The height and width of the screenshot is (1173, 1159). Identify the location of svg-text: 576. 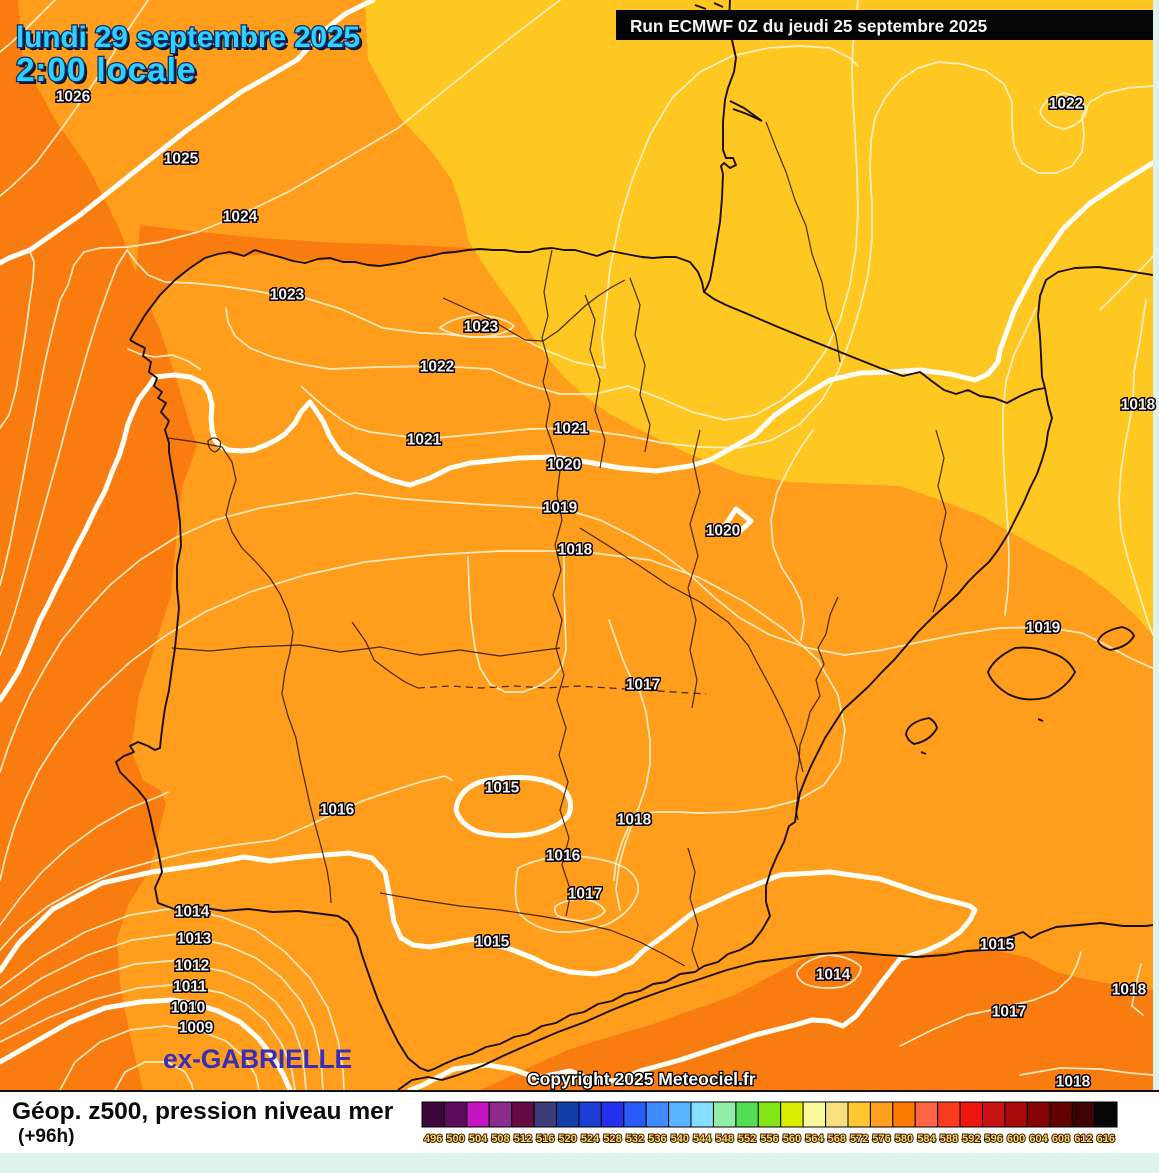
(881, 1139).